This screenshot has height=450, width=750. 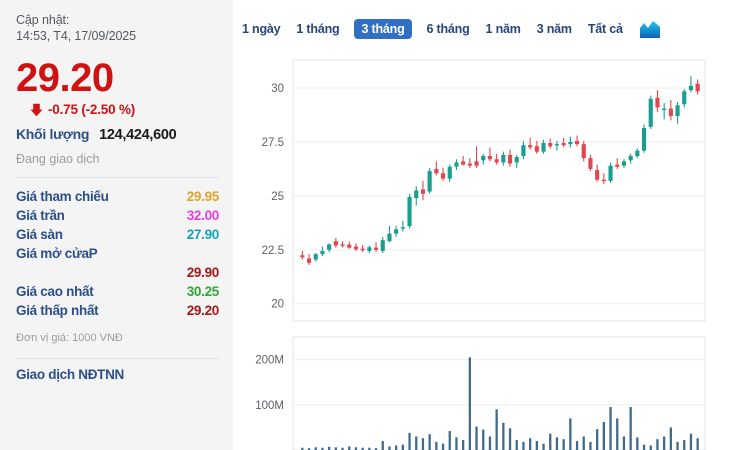 I want to click on stat-label: Giá thấp nhất, so click(x=57, y=310).